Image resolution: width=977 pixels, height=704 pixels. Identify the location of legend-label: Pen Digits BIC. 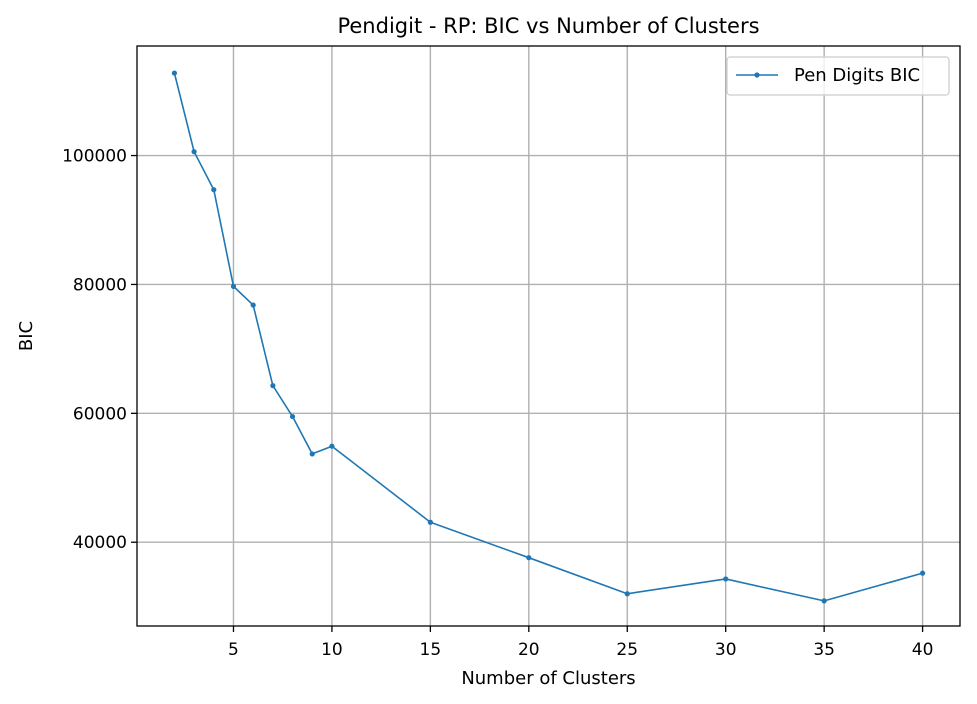
(857, 75).